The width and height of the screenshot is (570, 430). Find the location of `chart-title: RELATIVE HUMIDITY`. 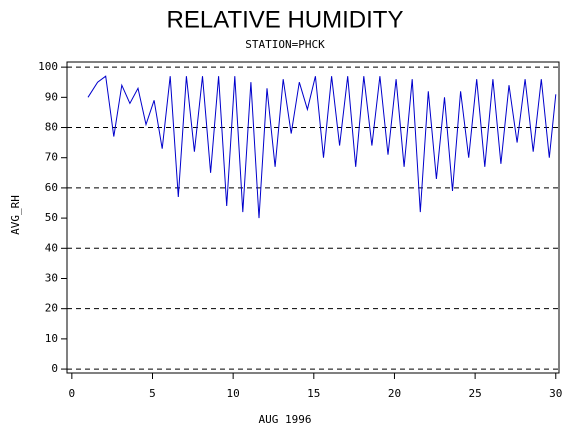

chart-title: RELATIVE HUMIDITY is located at coordinates (285, 19).